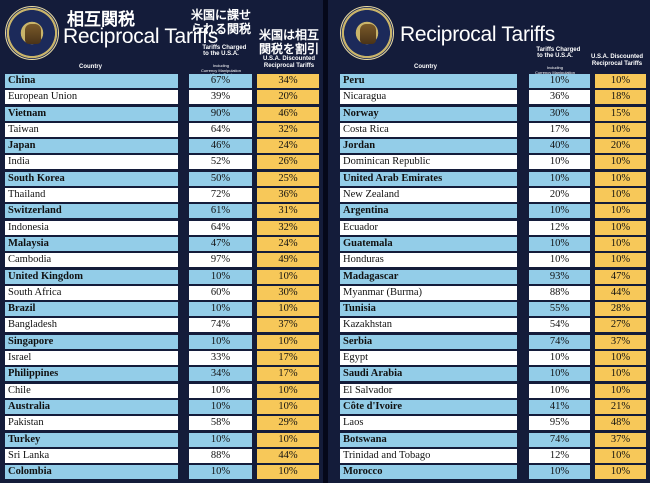  I want to click on tariff-charged: 67%, so click(220, 81).